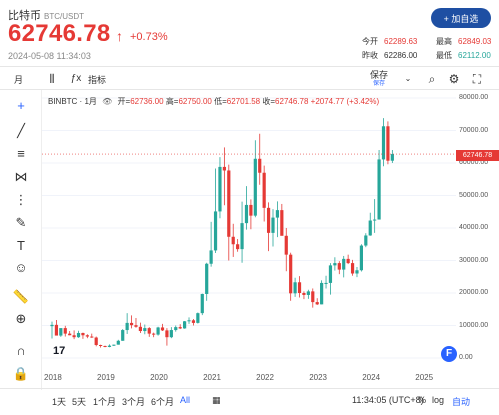  I want to click on interval-button: 月, so click(19, 80).